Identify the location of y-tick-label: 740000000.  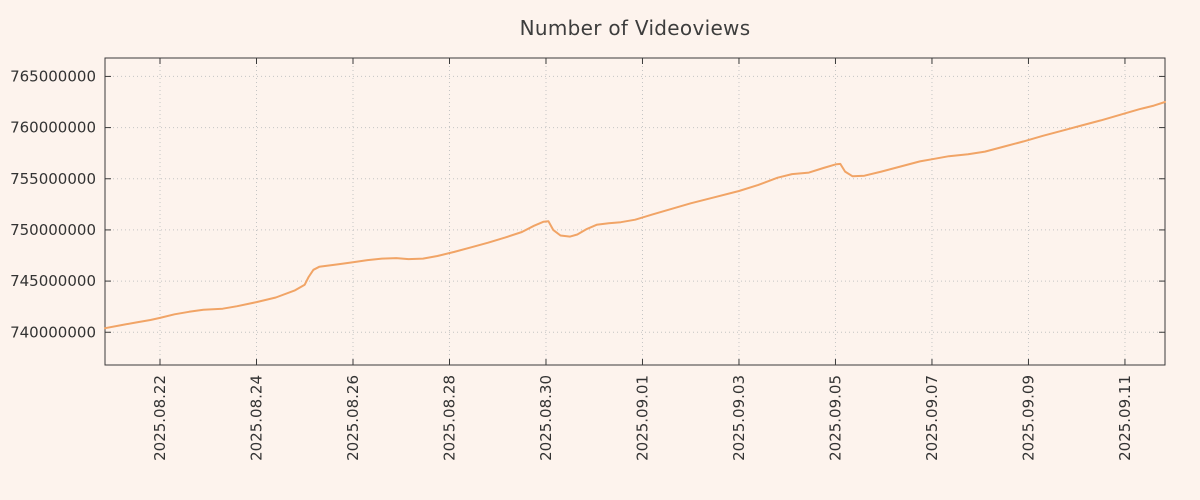
(53, 332).